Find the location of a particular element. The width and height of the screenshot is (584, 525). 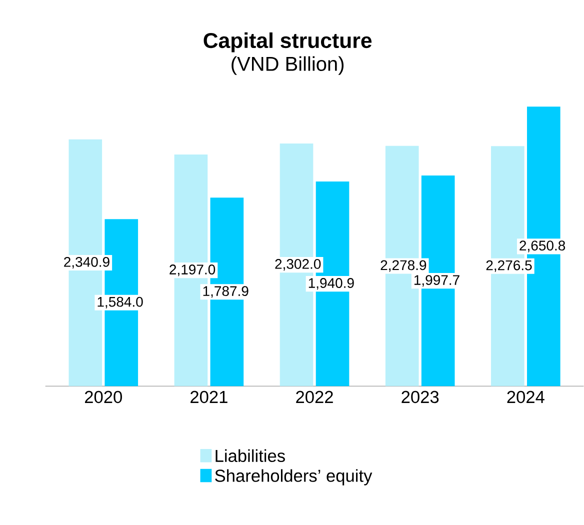

x-tick-label: 2024 is located at coordinates (525, 397).